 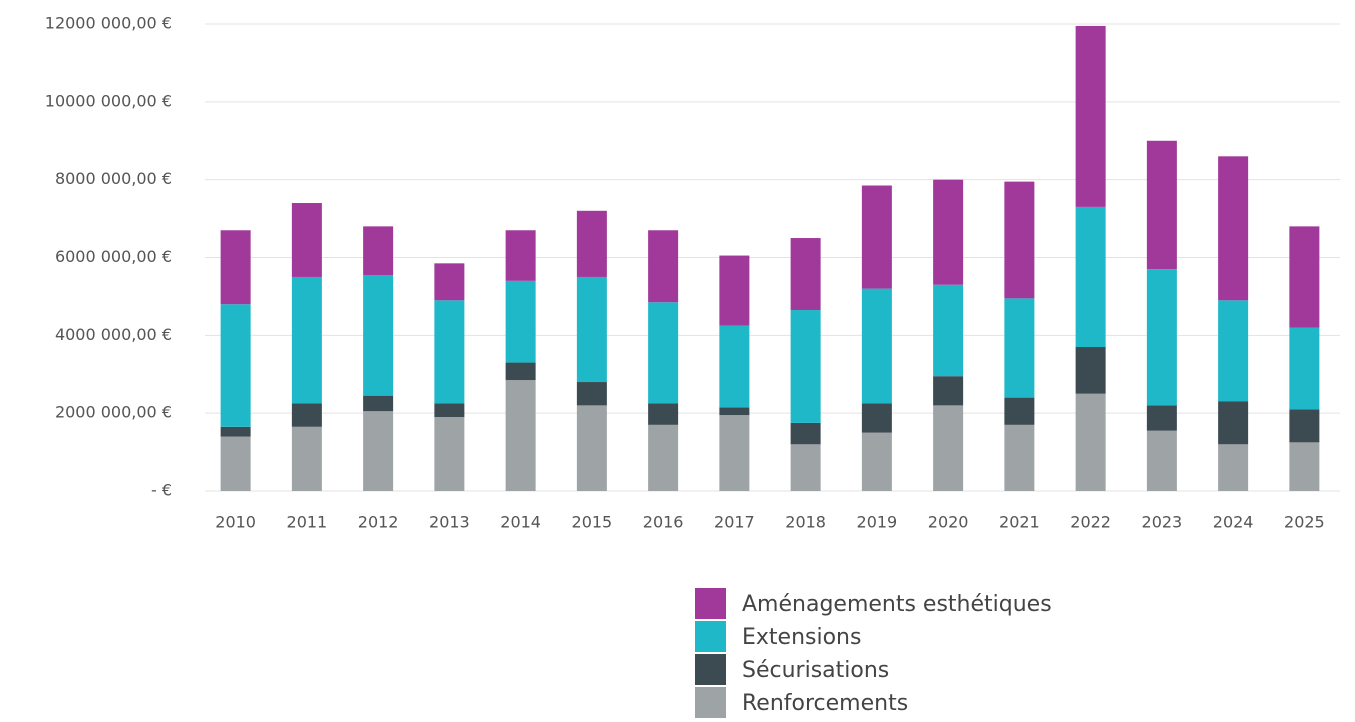 I want to click on x-tick-label: 2017, so click(x=734, y=522).